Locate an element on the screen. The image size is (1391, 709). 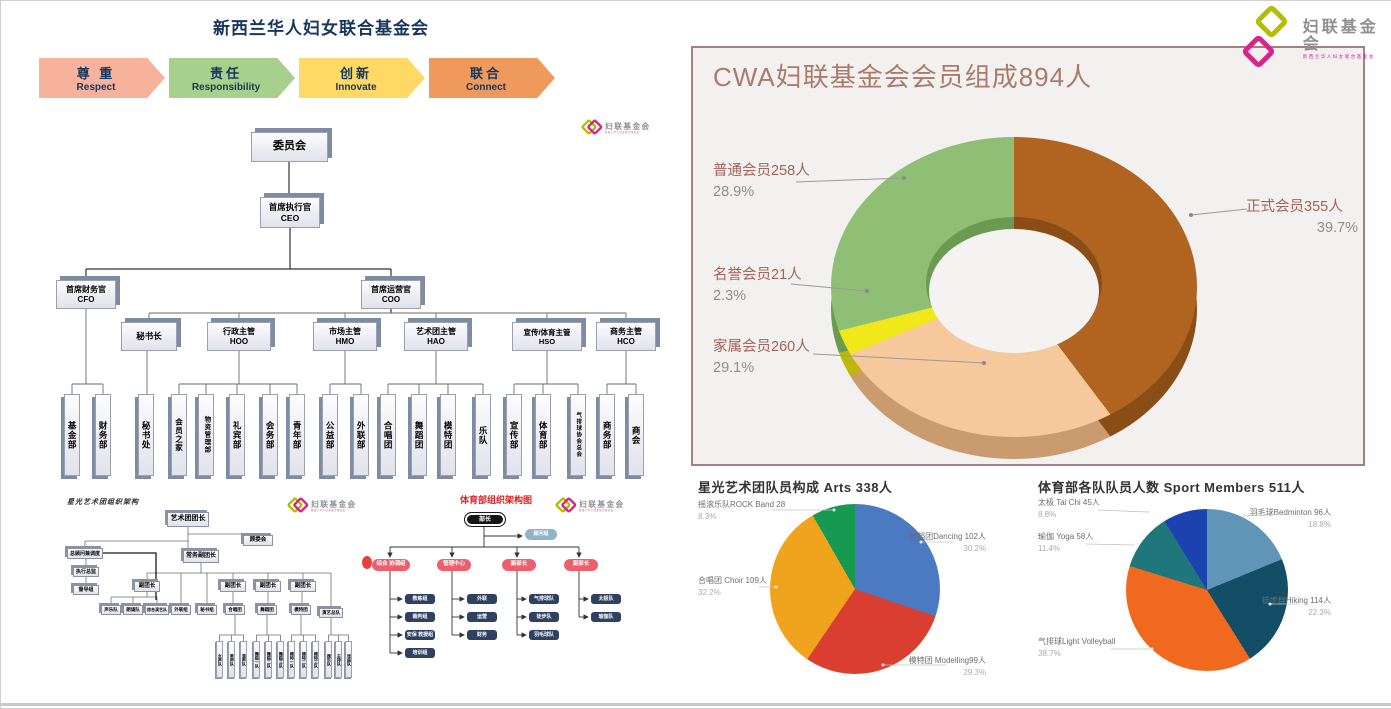
dept-box: 公益部 is located at coordinates (330, 435).